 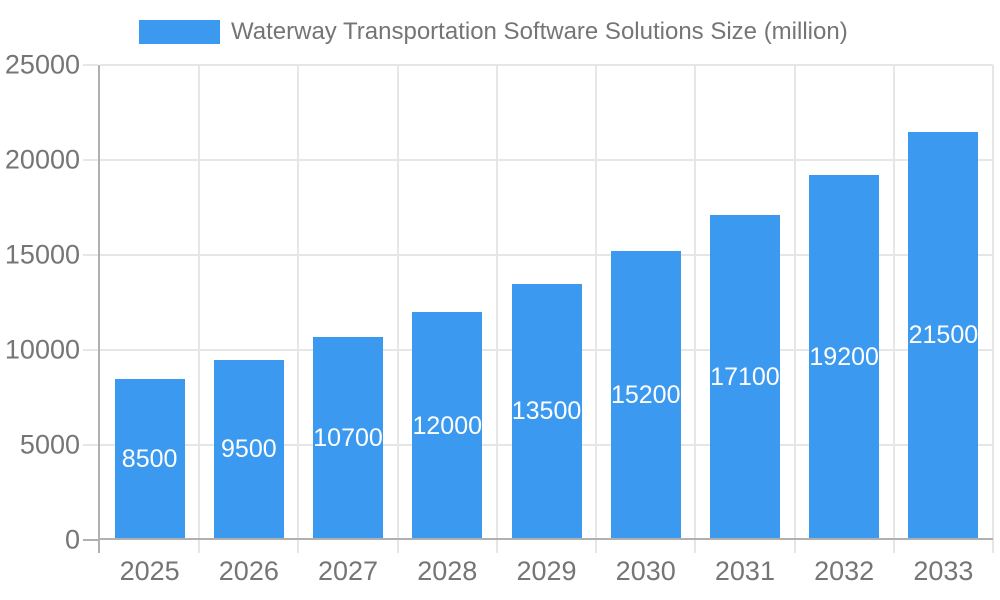 What do you see at coordinates (49, 444) in the screenshot?
I see `y-tick-label-5000: 5000` at bounding box center [49, 444].